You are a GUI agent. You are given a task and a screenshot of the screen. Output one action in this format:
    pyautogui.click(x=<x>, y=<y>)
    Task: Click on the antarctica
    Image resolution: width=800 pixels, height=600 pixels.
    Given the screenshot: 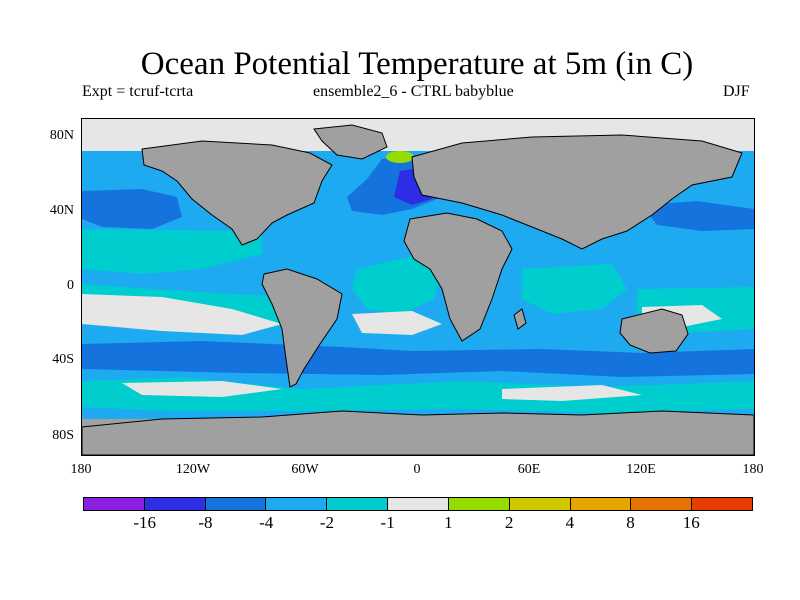 What is the action you would take?
    pyautogui.click(x=418, y=432)
    